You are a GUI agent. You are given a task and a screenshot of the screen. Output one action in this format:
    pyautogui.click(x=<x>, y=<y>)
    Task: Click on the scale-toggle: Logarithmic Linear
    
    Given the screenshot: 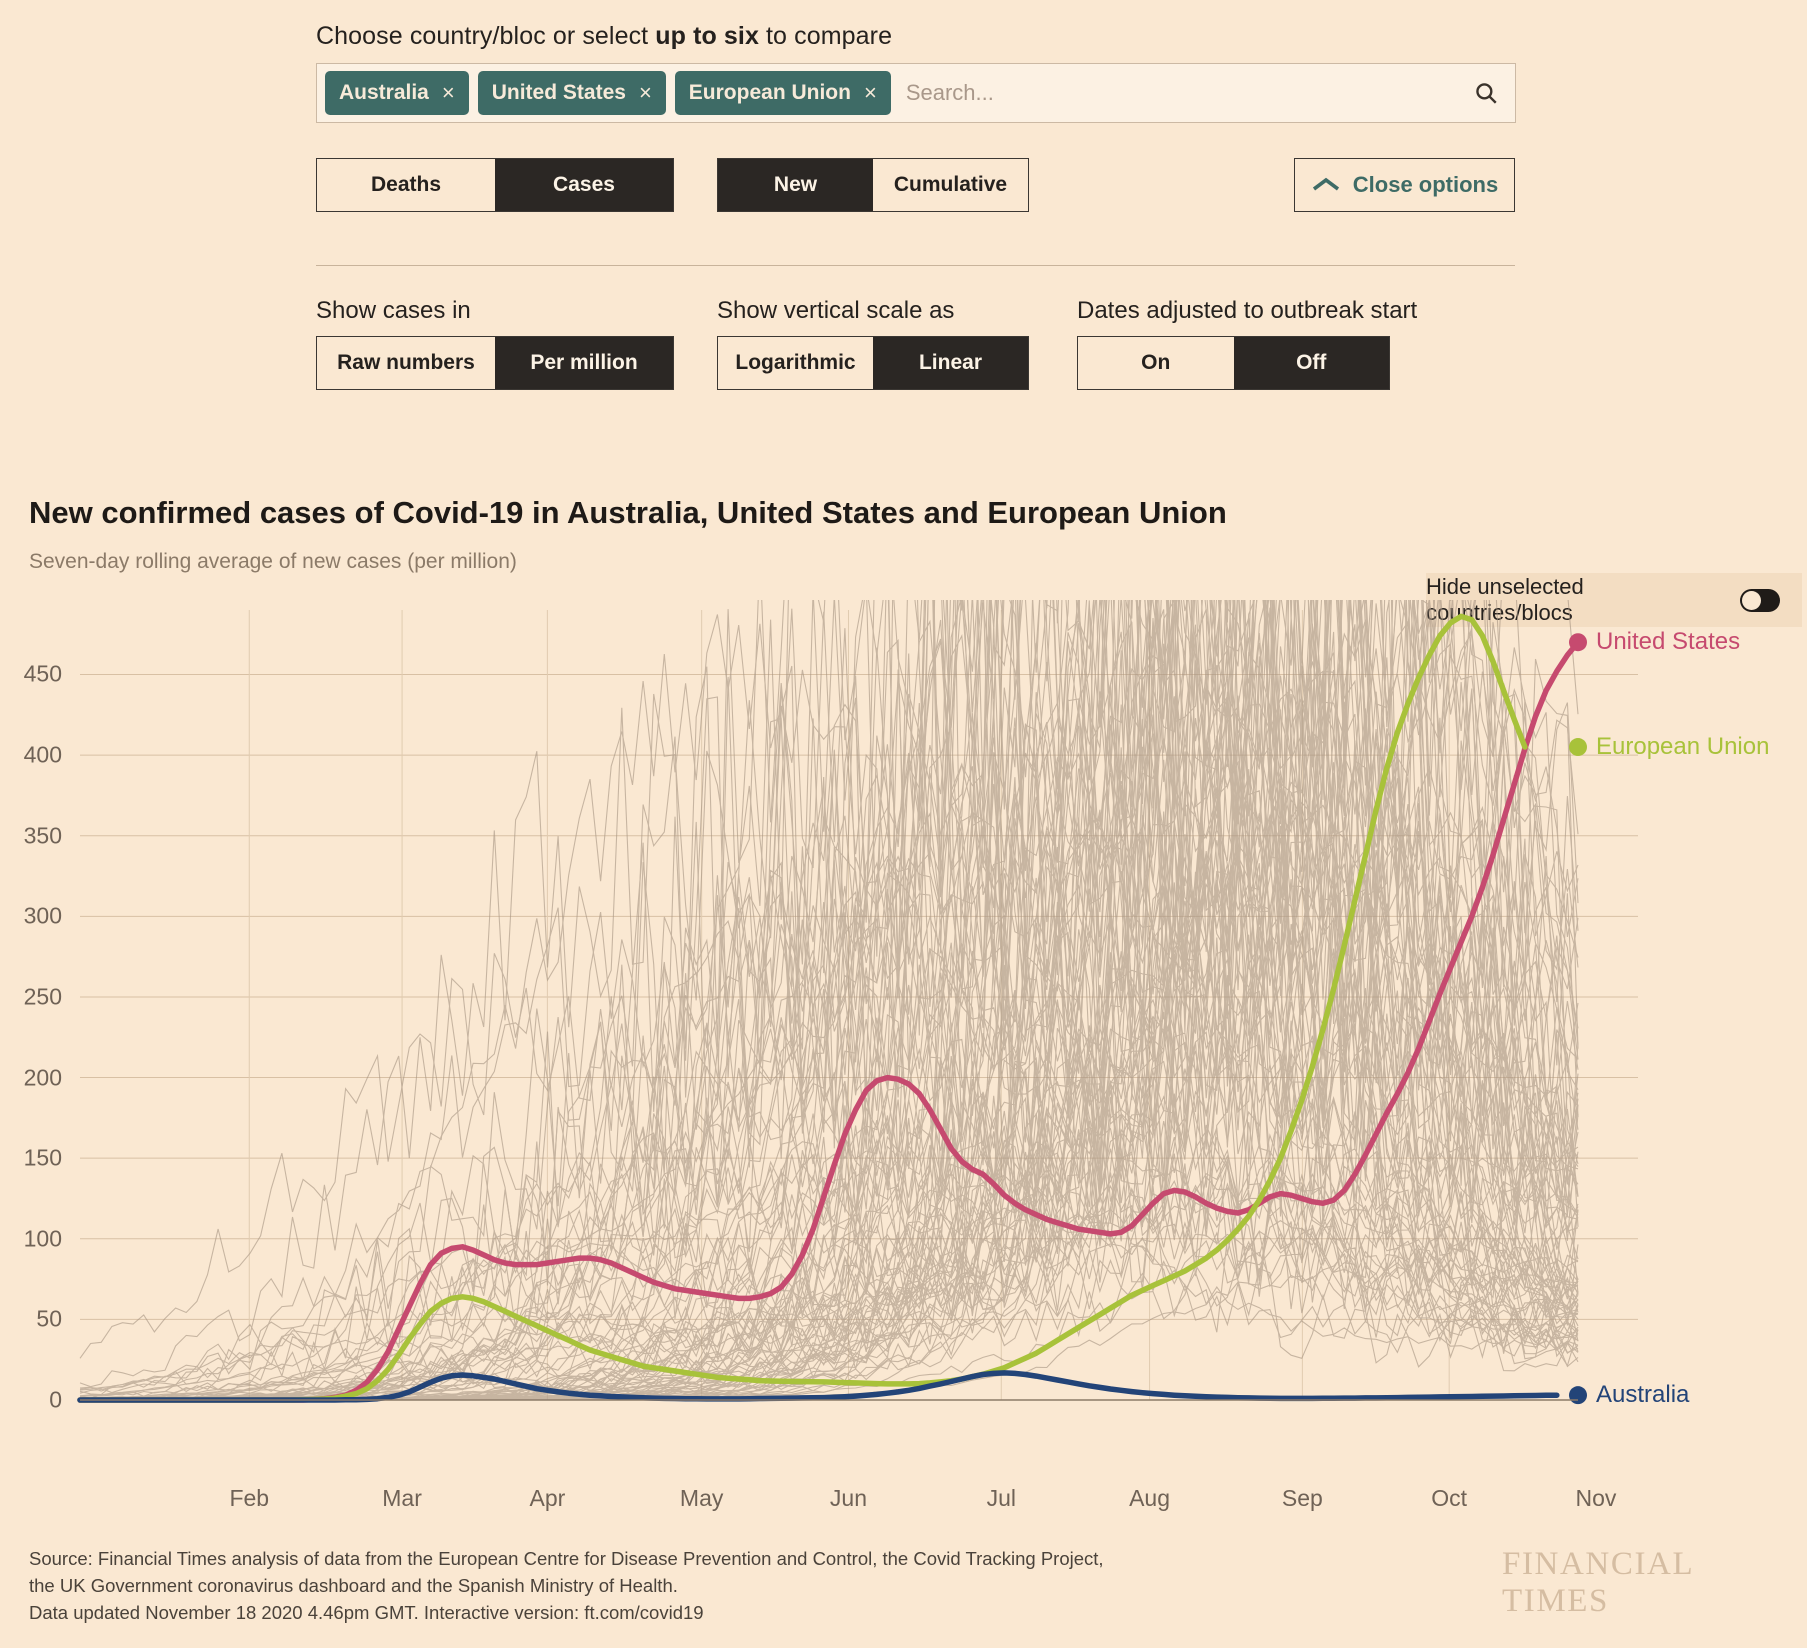 What is the action you would take?
    pyautogui.click(x=873, y=363)
    